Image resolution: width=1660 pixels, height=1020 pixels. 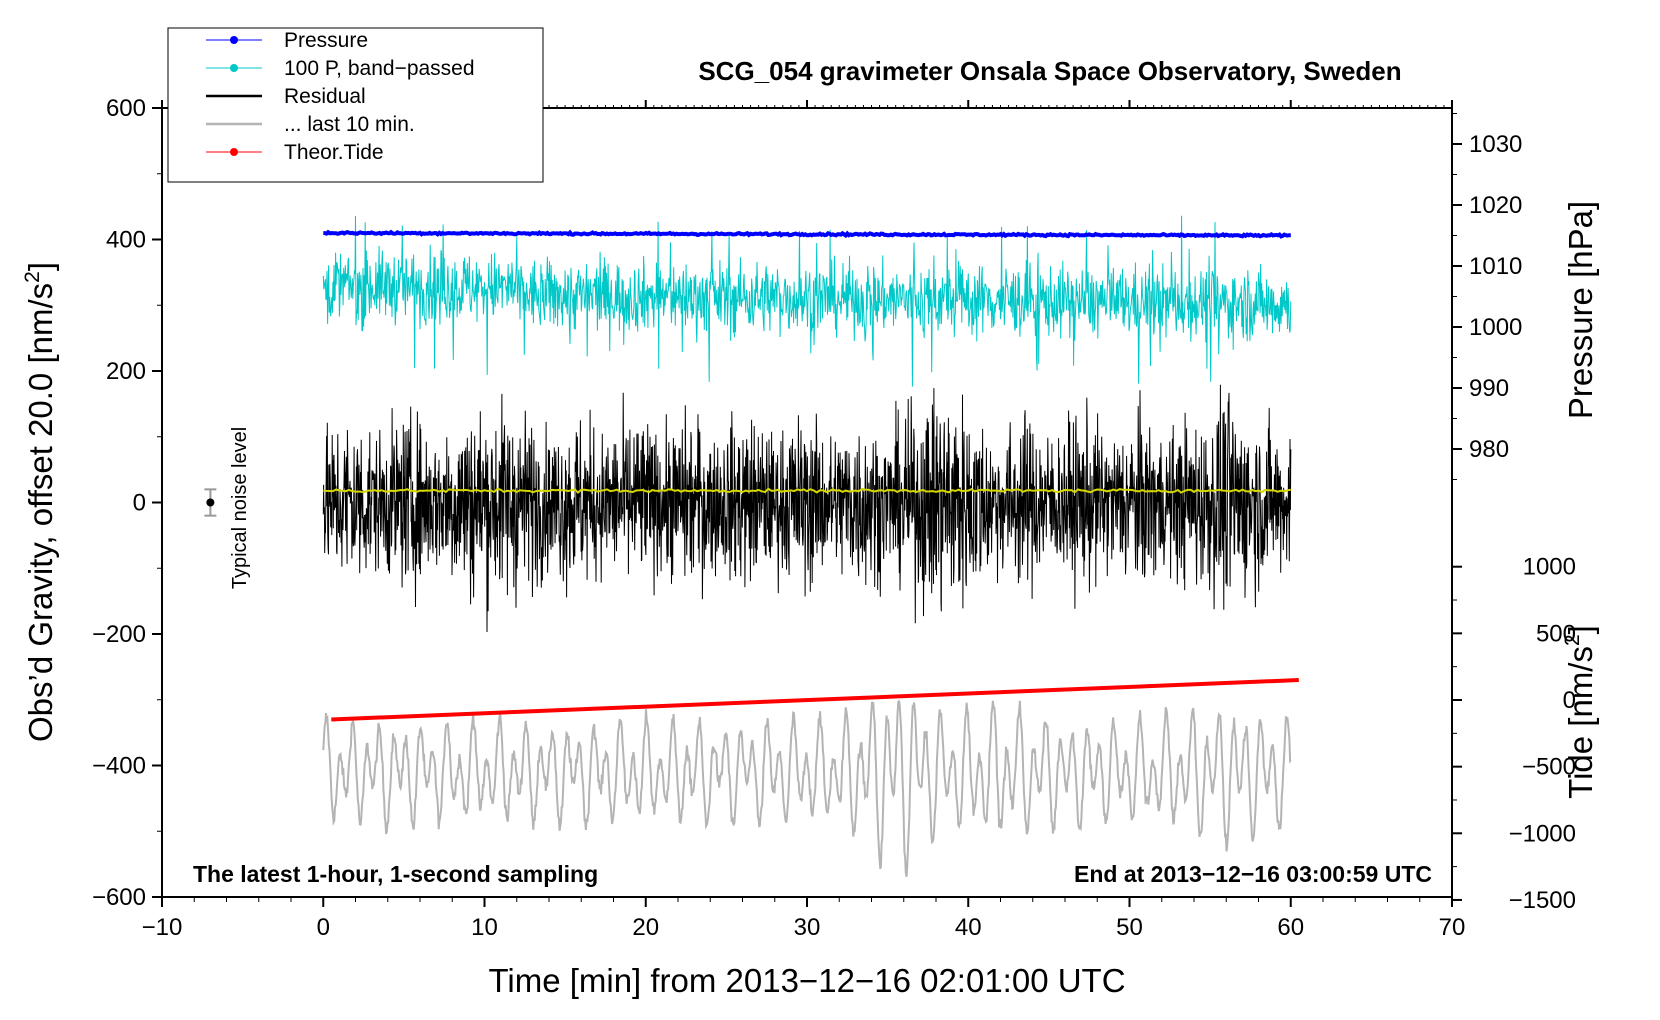 What do you see at coordinates (1572, 640) in the screenshot?
I see `y-axis-label-tide-sup: 2` at bounding box center [1572, 640].